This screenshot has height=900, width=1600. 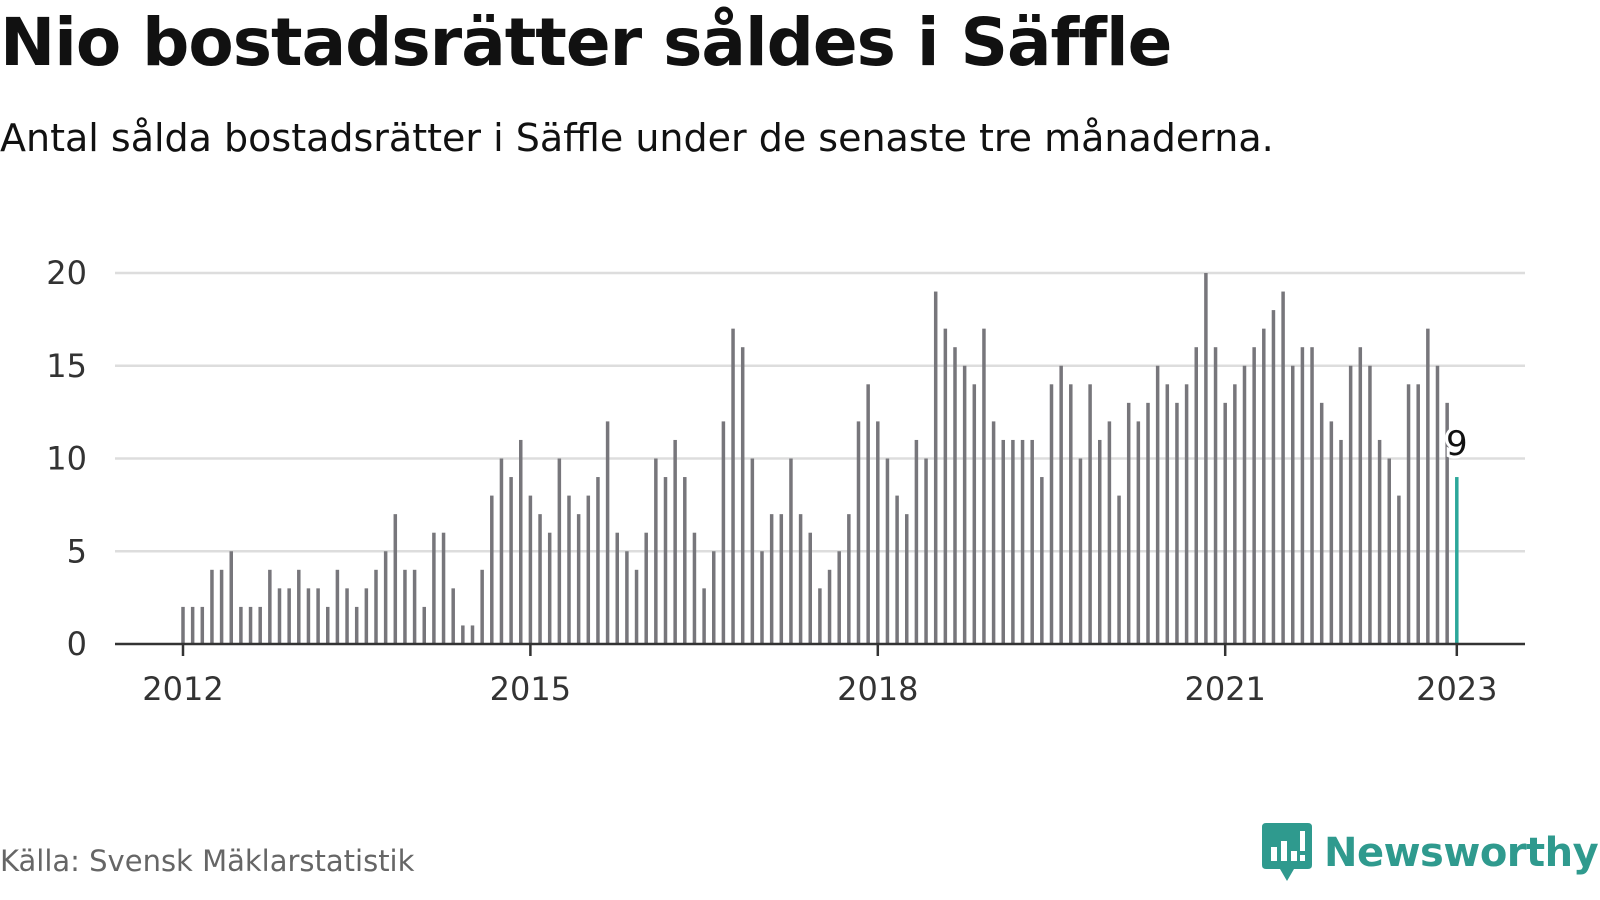 I want to click on x-tick-label: 2023, so click(x=1456, y=689).